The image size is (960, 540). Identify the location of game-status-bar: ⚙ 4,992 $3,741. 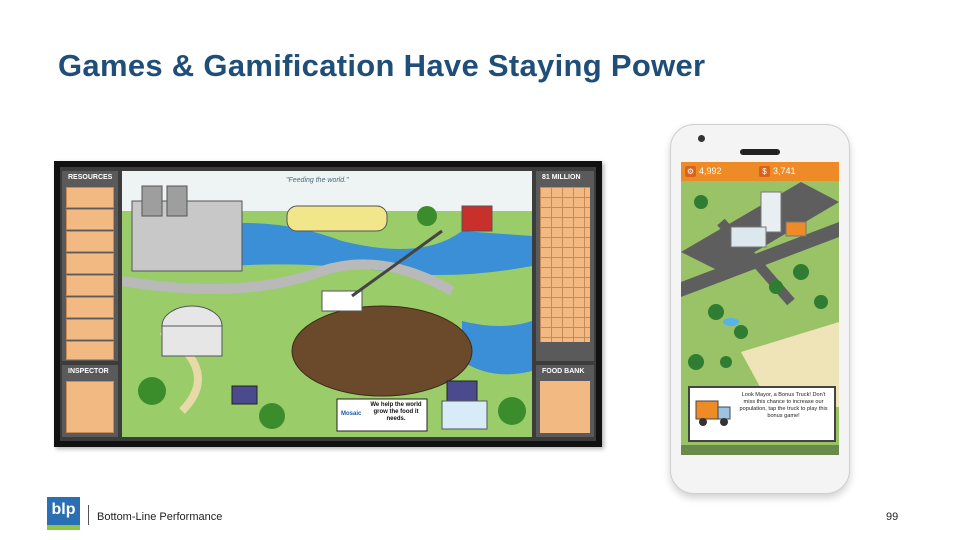
(760, 171).